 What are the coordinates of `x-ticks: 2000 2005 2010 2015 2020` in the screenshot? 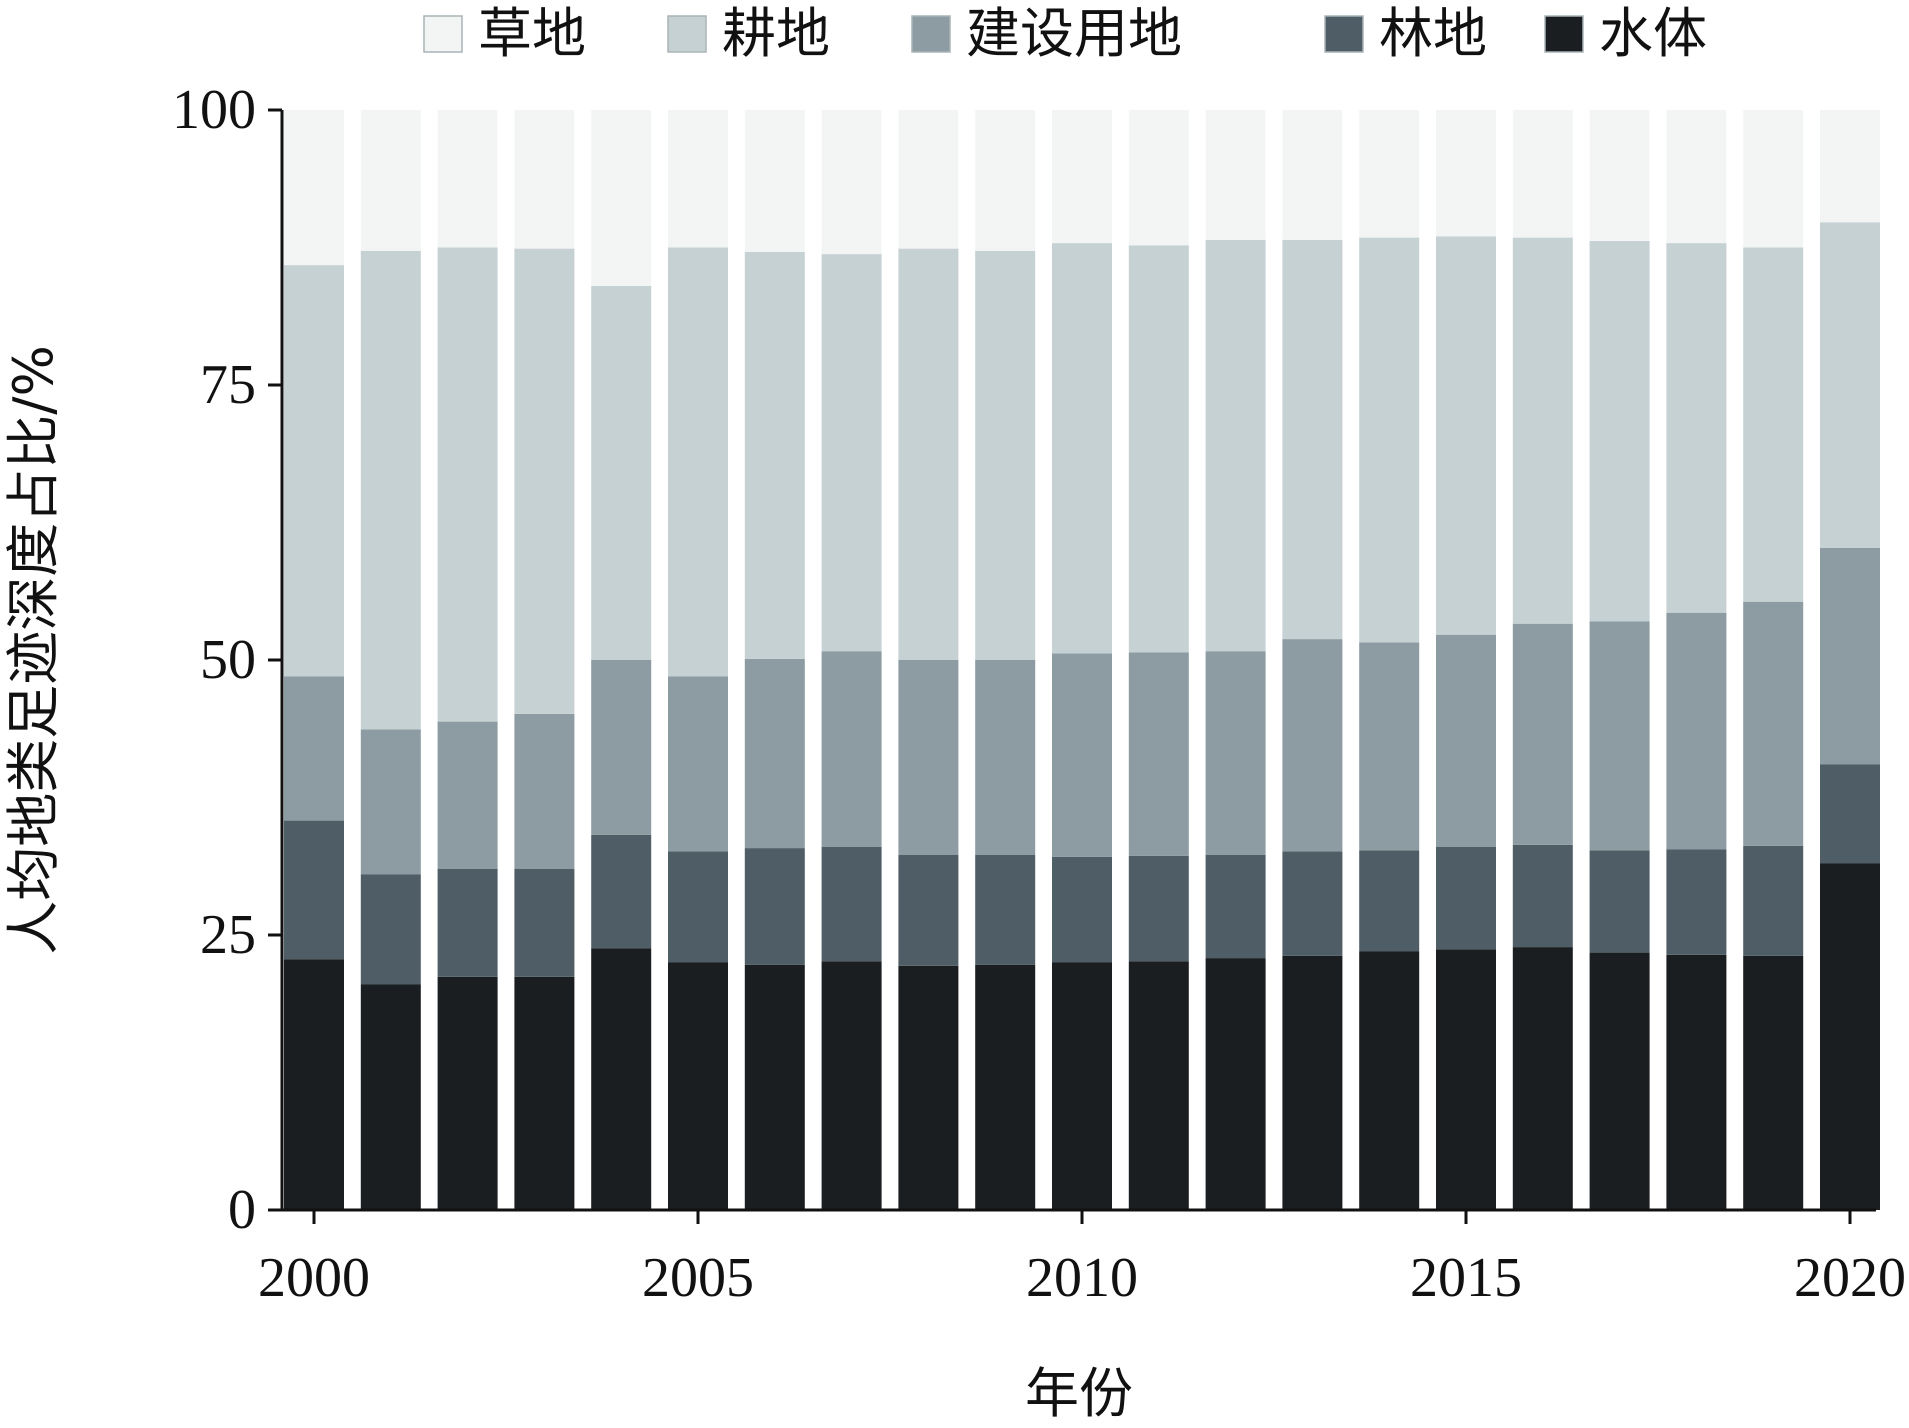 It's located at (1082, 1259).